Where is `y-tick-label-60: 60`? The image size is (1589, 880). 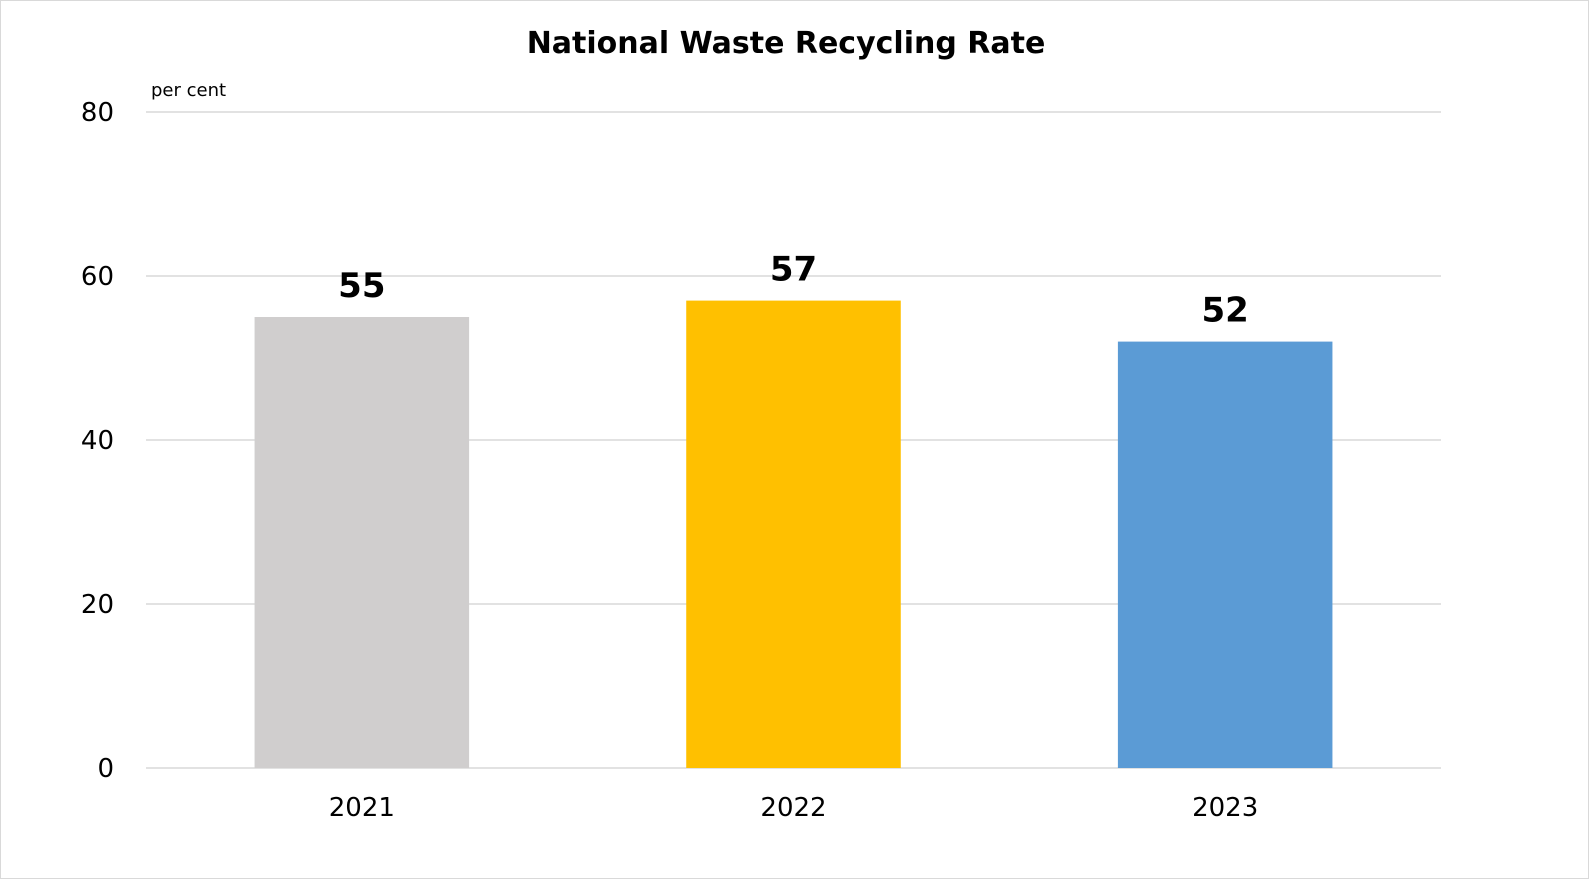 y-tick-label-60: 60 is located at coordinates (97, 277).